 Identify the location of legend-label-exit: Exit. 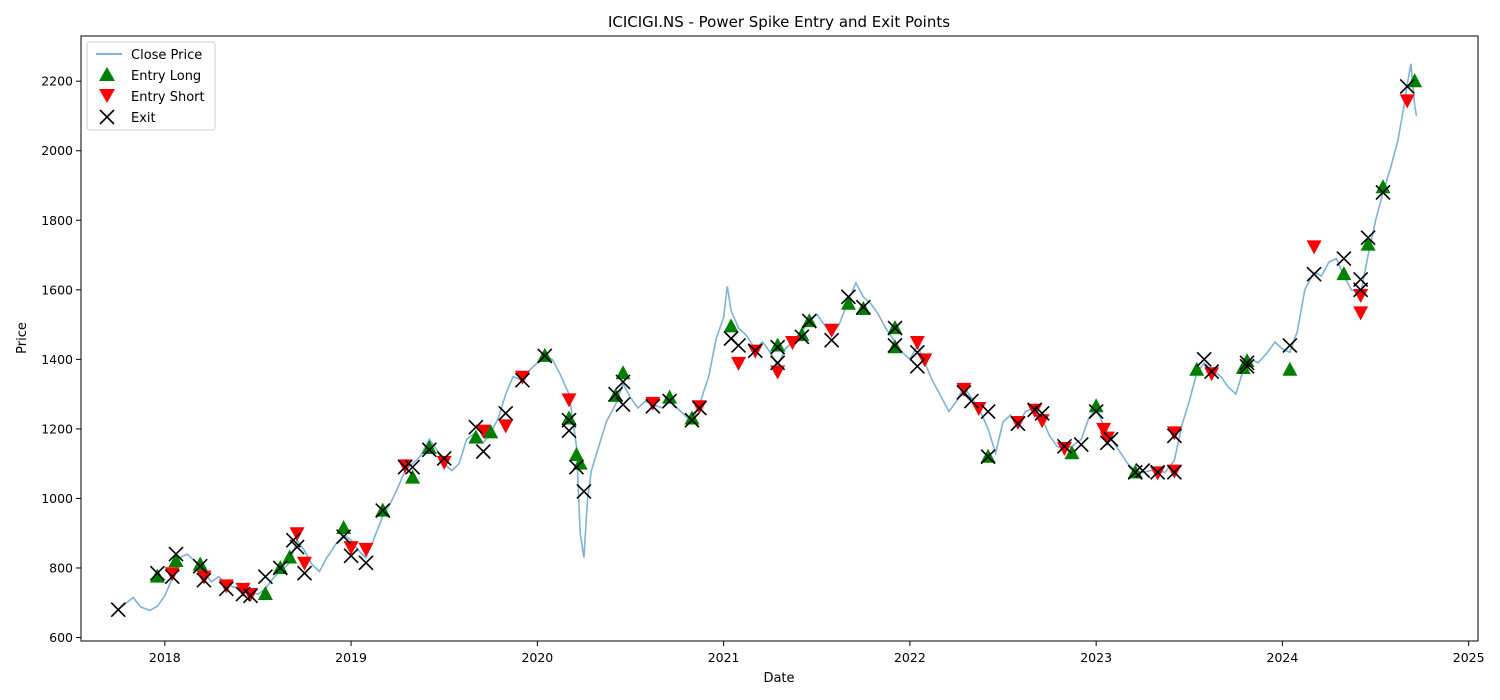
(143, 118).